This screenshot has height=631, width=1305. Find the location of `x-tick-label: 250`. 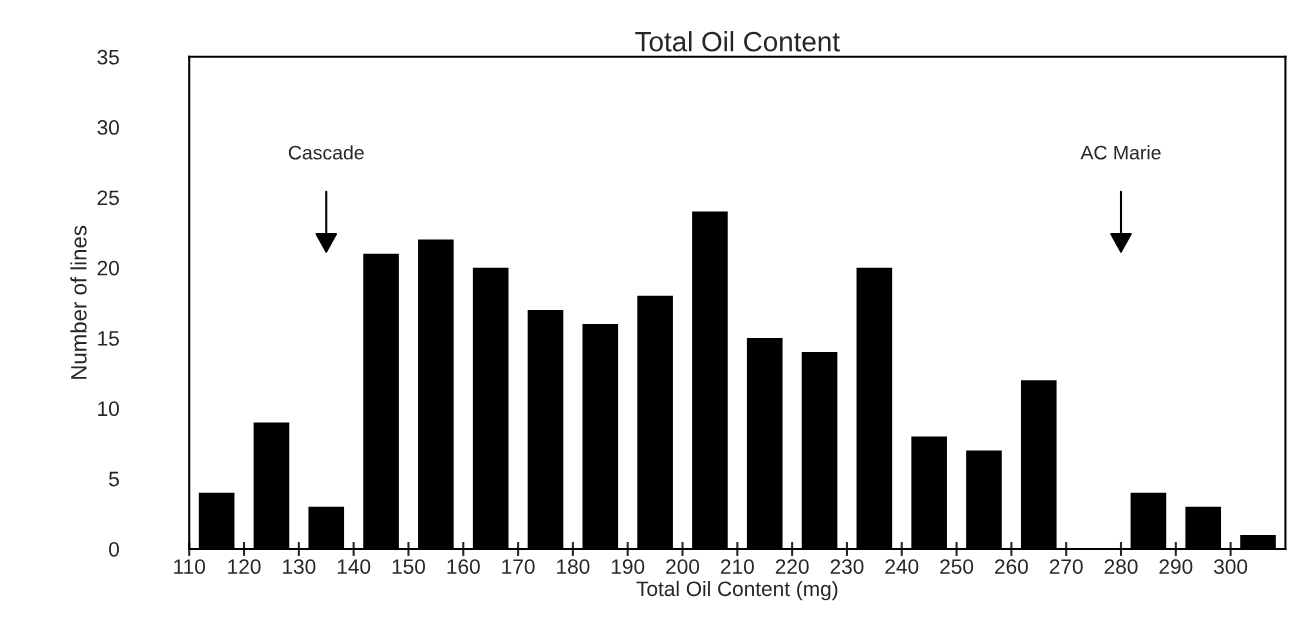

x-tick-label: 250 is located at coordinates (957, 566).